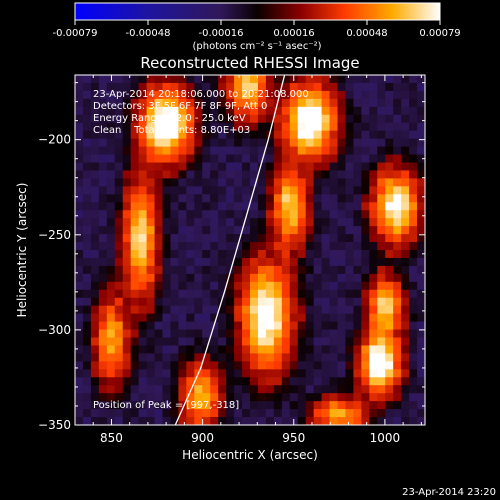  I want to click on colorbar-tick-label: 0.00048, so click(366, 33).